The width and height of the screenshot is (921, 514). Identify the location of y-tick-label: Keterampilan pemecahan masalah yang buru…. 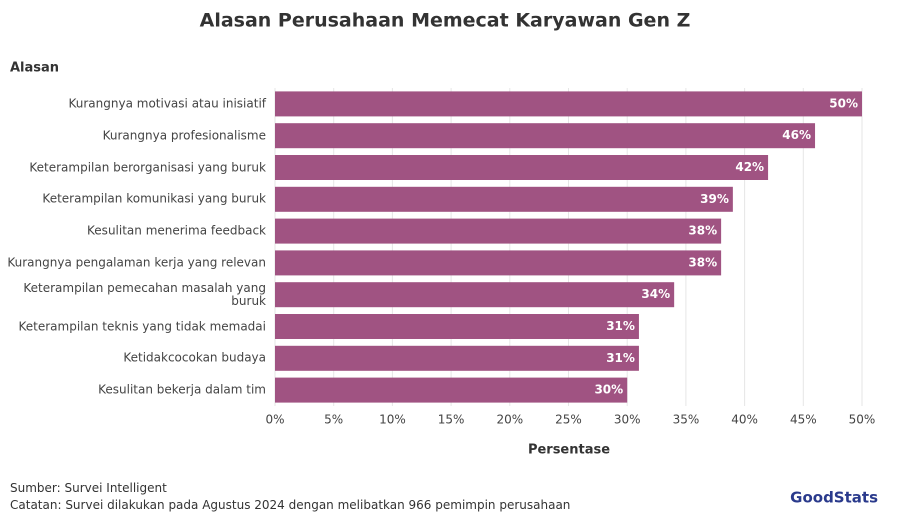
(144, 294).